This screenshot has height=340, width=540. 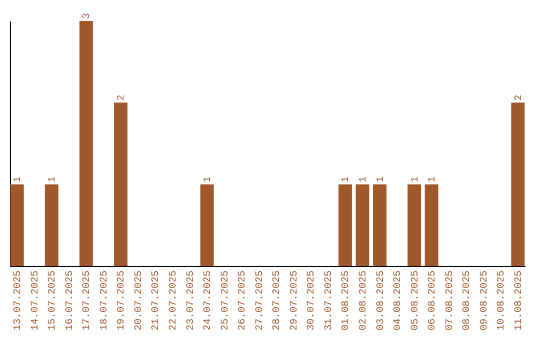 What do you see at coordinates (243, 300) in the screenshot?
I see `x-tick-label: 26.07.2025` at bounding box center [243, 300].